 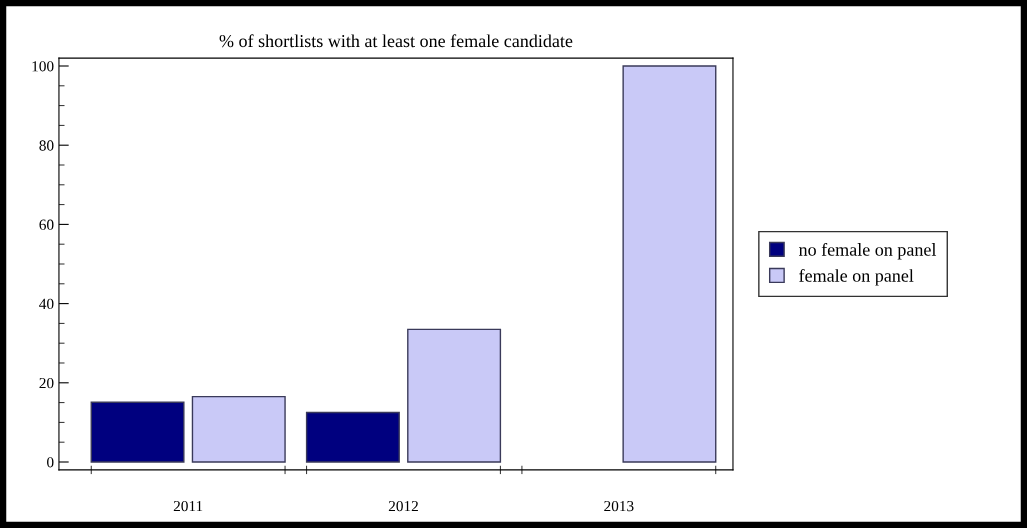 What do you see at coordinates (46, 224) in the screenshot?
I see `y-tick-label: 60` at bounding box center [46, 224].